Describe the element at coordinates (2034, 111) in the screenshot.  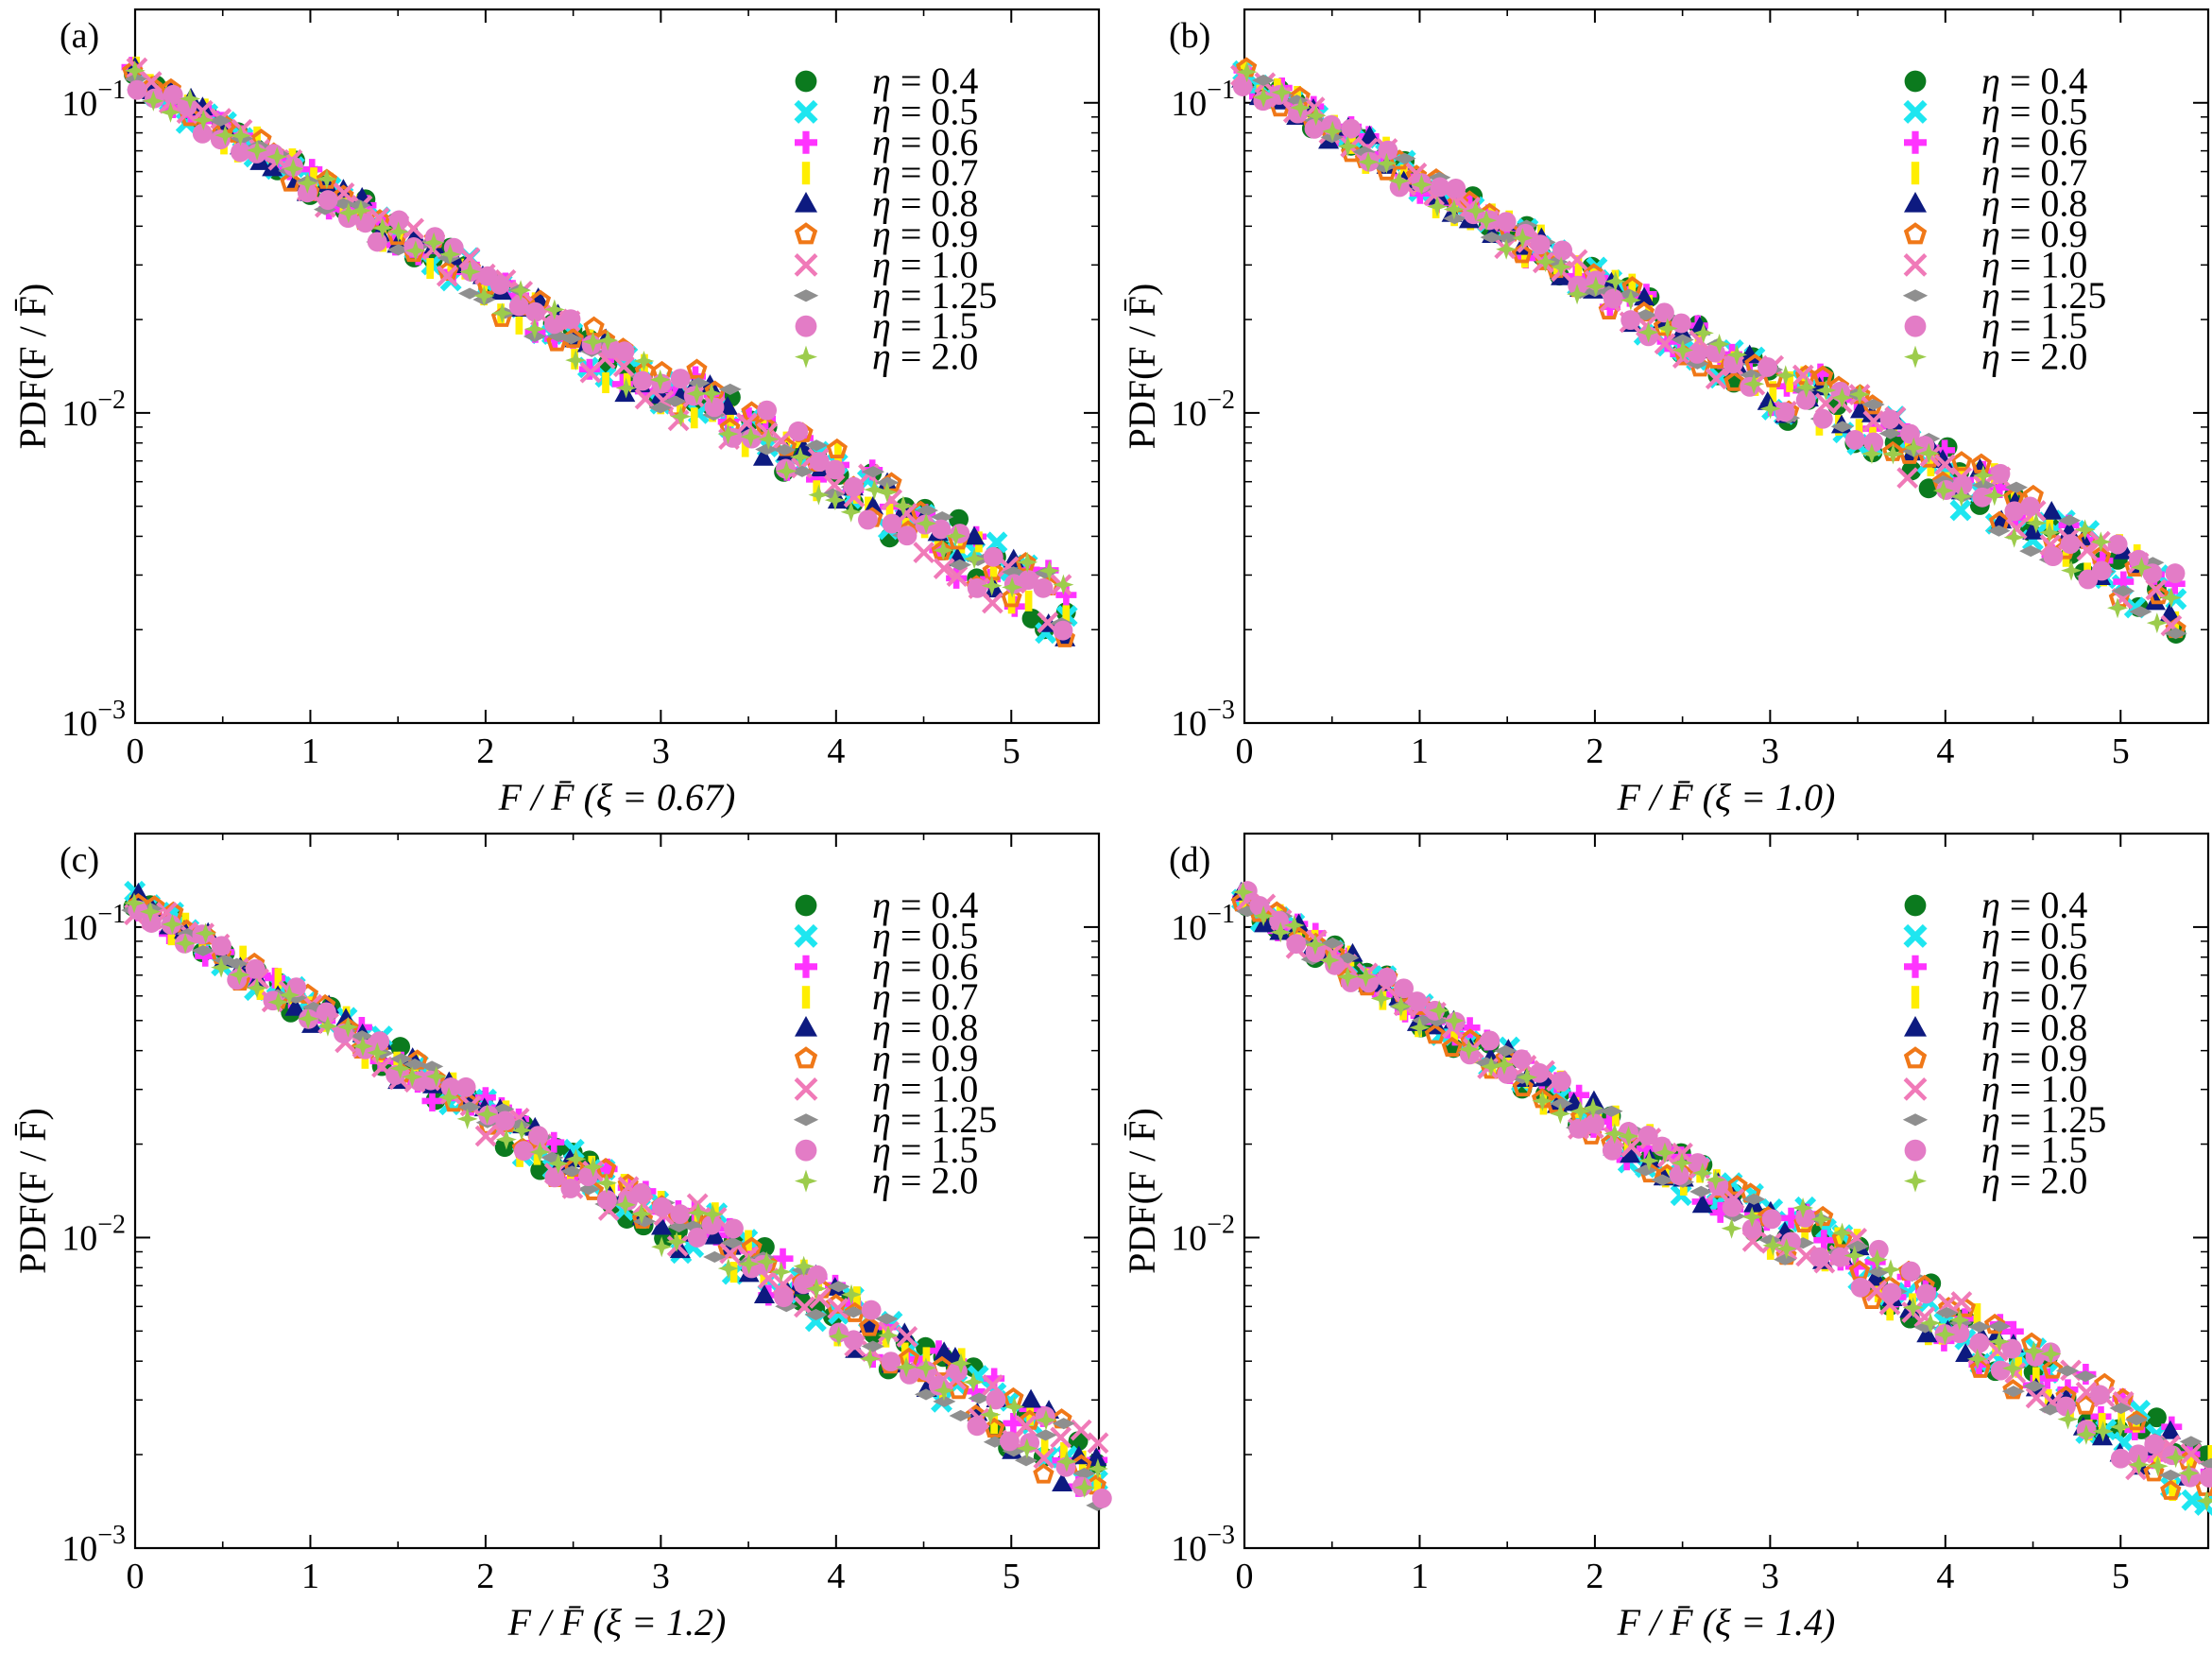
I see `legend-label: η = 0.5` at that location.